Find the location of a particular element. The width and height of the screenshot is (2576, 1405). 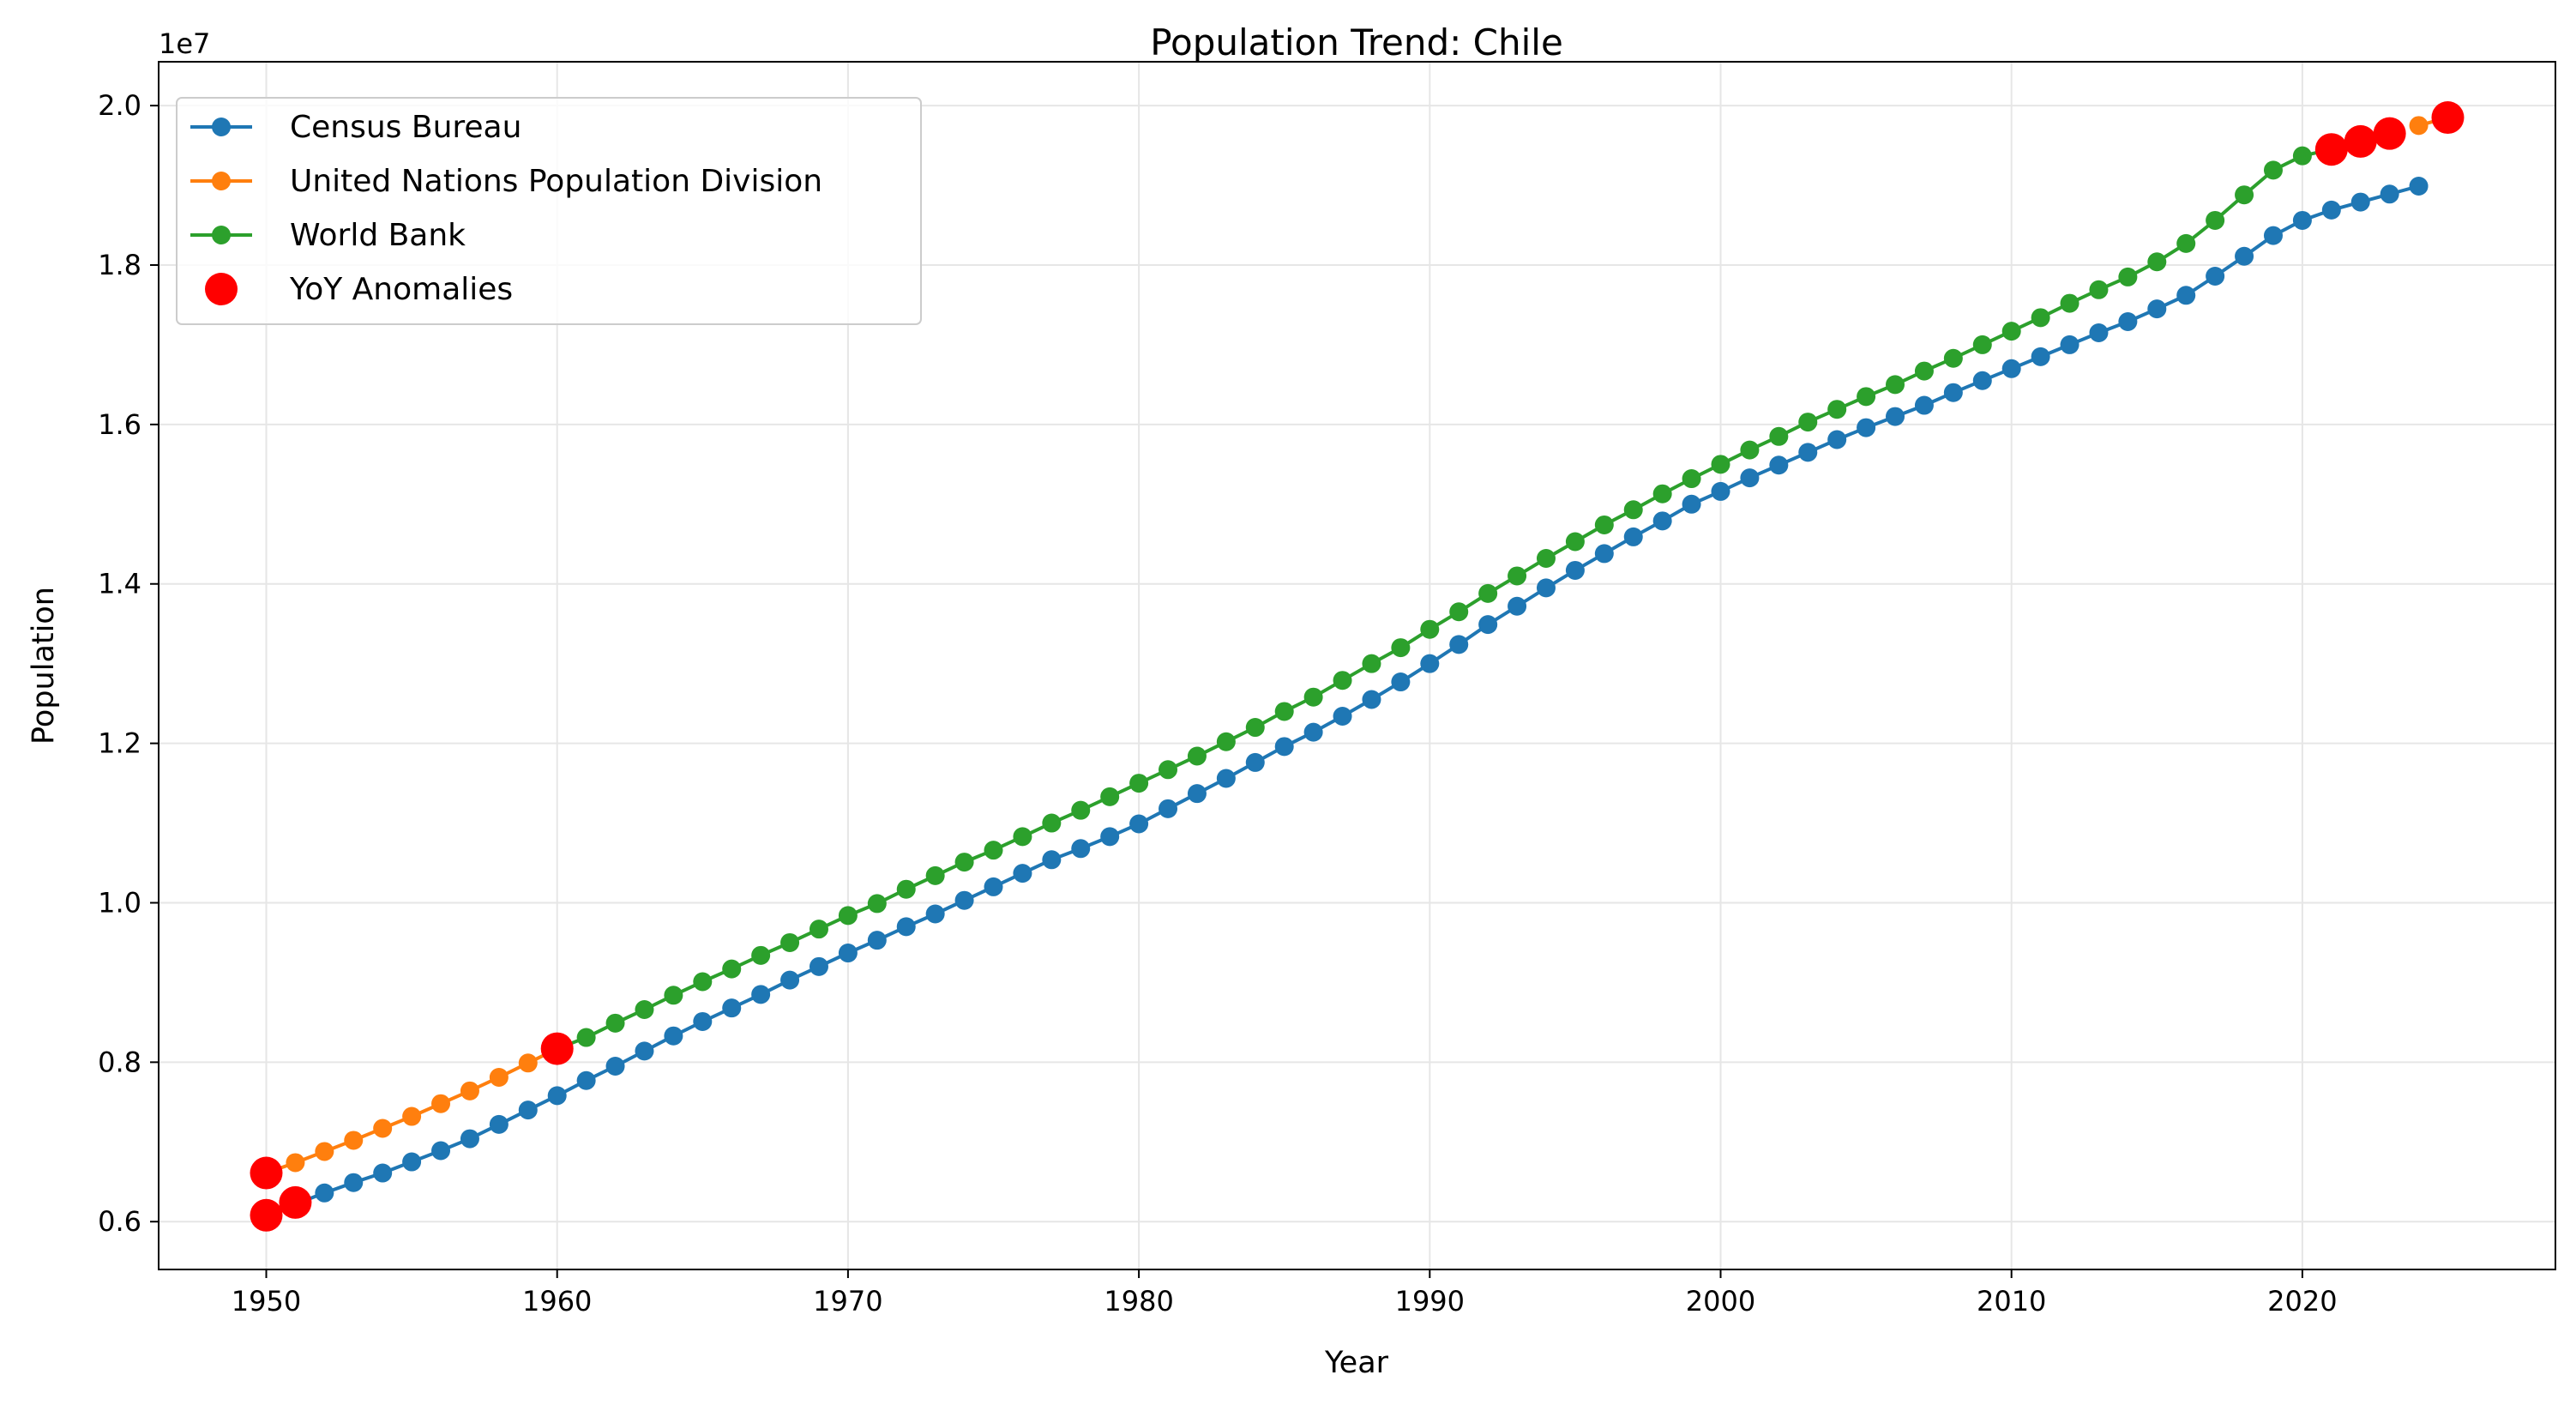

y-tick-label: 2.0 is located at coordinates (119, 105).